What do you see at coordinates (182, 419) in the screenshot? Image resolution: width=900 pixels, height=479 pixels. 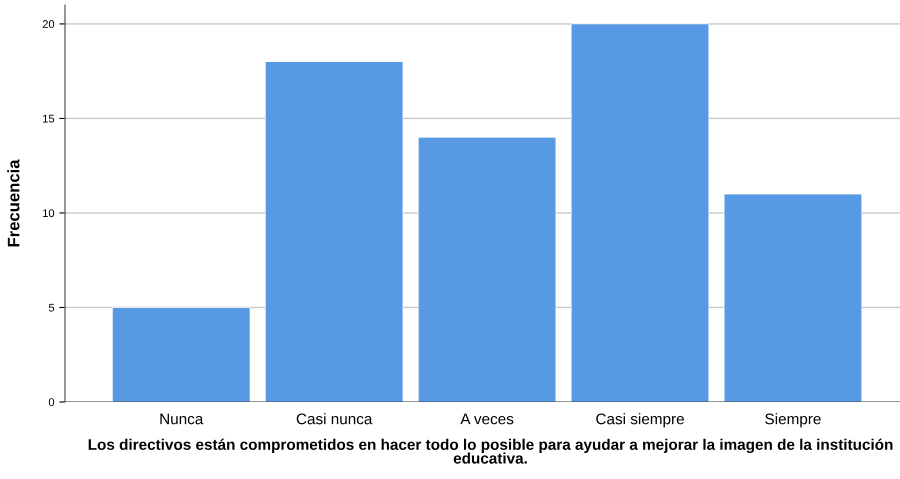 I see `x-tick-label: Nunca` at bounding box center [182, 419].